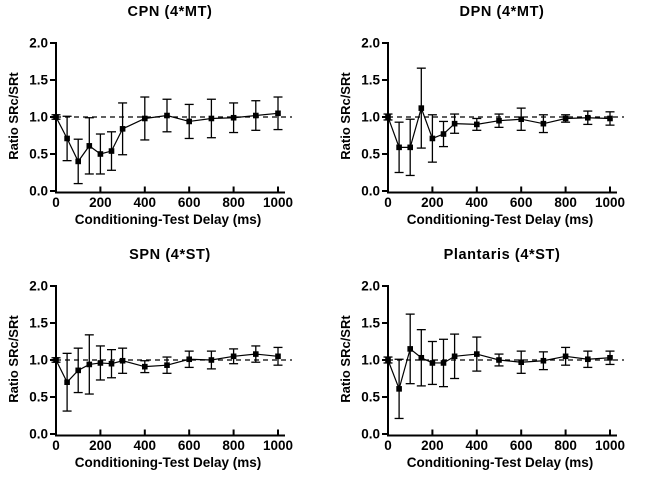 This screenshot has width=665, height=487. What do you see at coordinates (502, 12) in the screenshot?
I see `panel-title: DPN (4*MT)` at bounding box center [502, 12].